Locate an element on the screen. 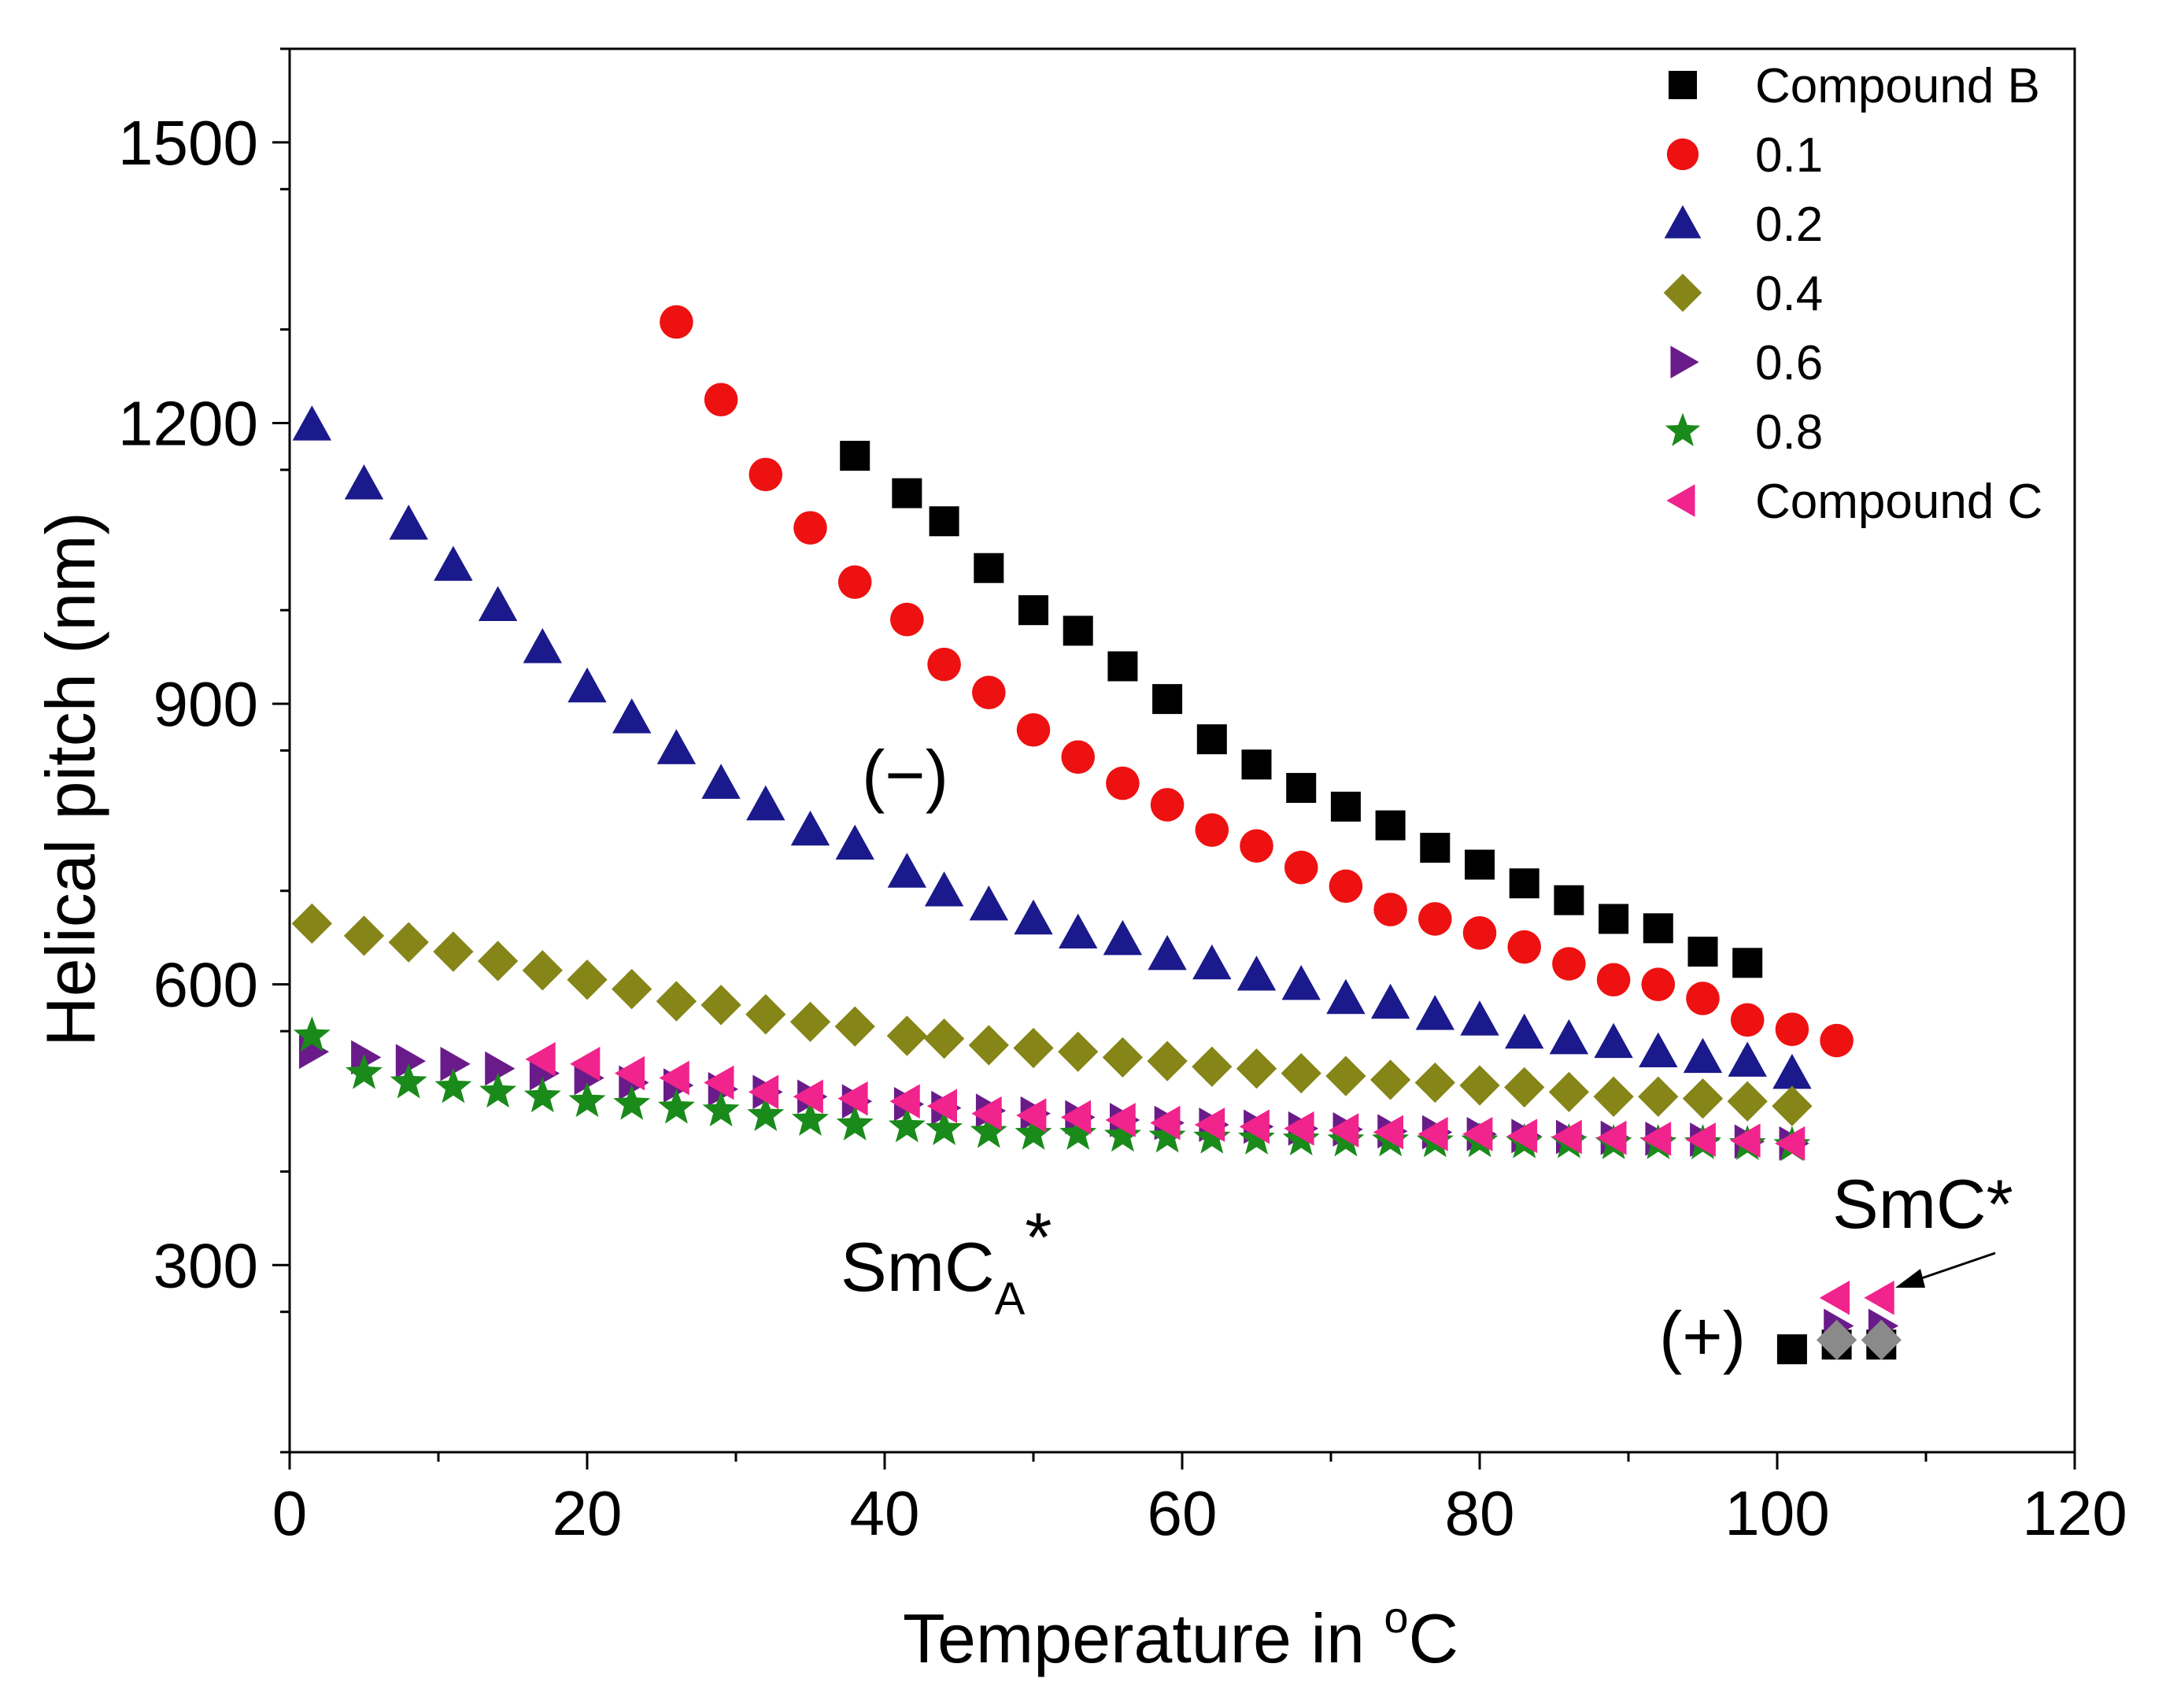 The height and width of the screenshot is (1708, 2166). annotation-smca-main: SmC is located at coordinates (918, 1267).